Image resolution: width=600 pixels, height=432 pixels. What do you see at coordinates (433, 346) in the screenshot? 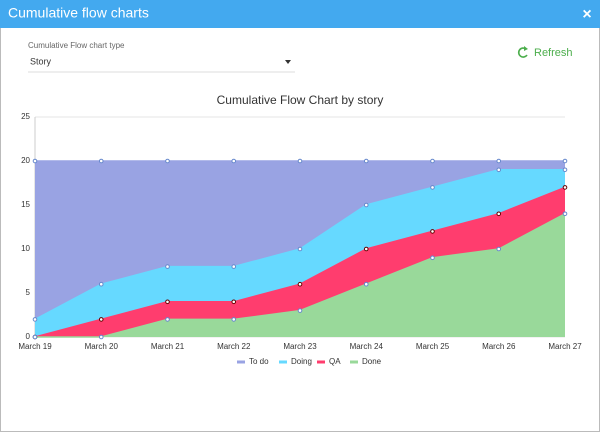
I see `x-tick-label: March 25` at bounding box center [433, 346].